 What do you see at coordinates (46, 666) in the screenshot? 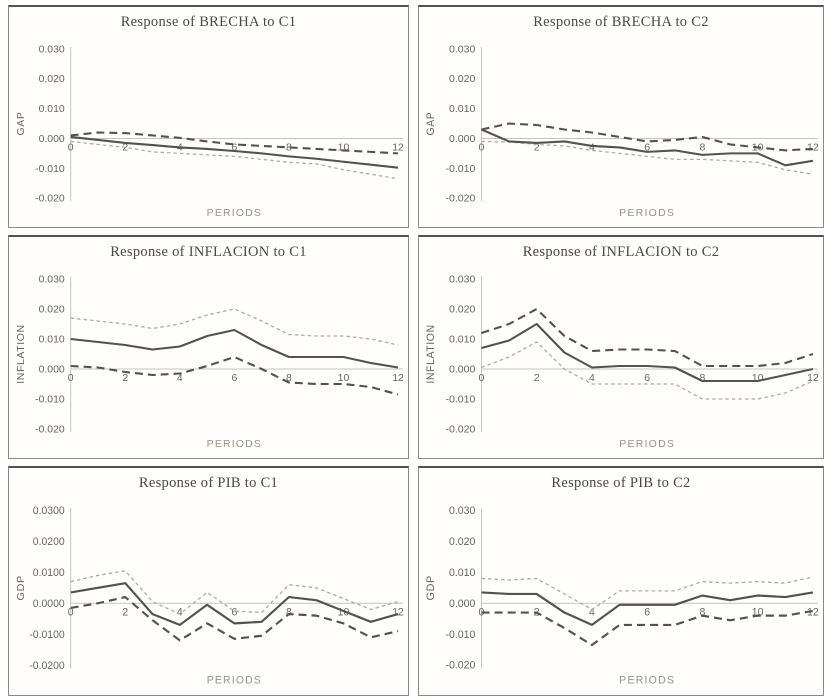
I see `y-tick-label: -0.0200` at bounding box center [46, 666].